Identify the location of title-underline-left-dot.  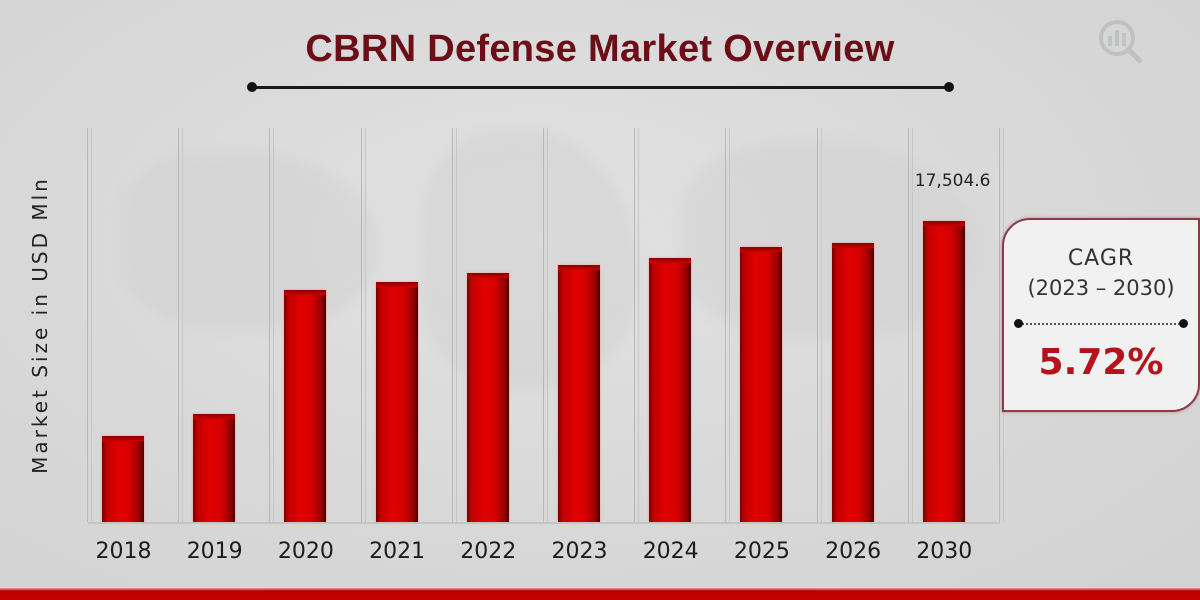
(252, 87).